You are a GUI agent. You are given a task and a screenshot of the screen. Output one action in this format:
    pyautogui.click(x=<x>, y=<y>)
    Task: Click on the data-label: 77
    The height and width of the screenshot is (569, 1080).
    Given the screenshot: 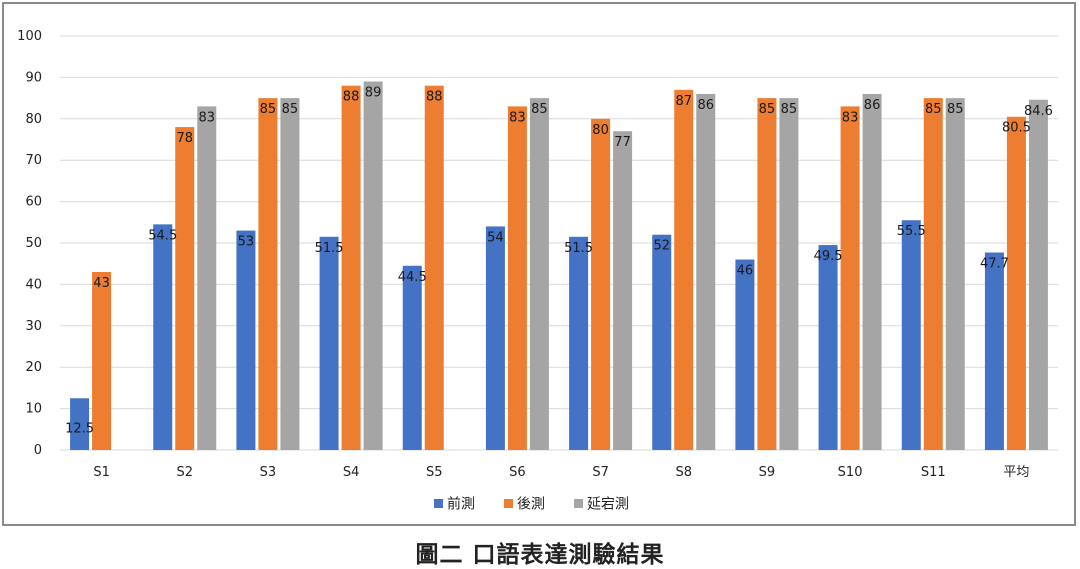 What is the action you would take?
    pyautogui.click(x=622, y=142)
    